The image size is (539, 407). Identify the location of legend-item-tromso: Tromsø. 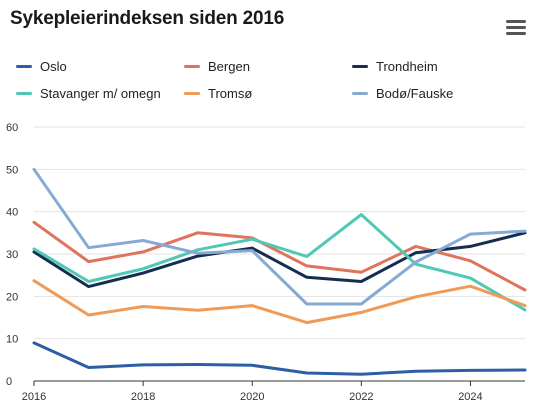
(218, 93).